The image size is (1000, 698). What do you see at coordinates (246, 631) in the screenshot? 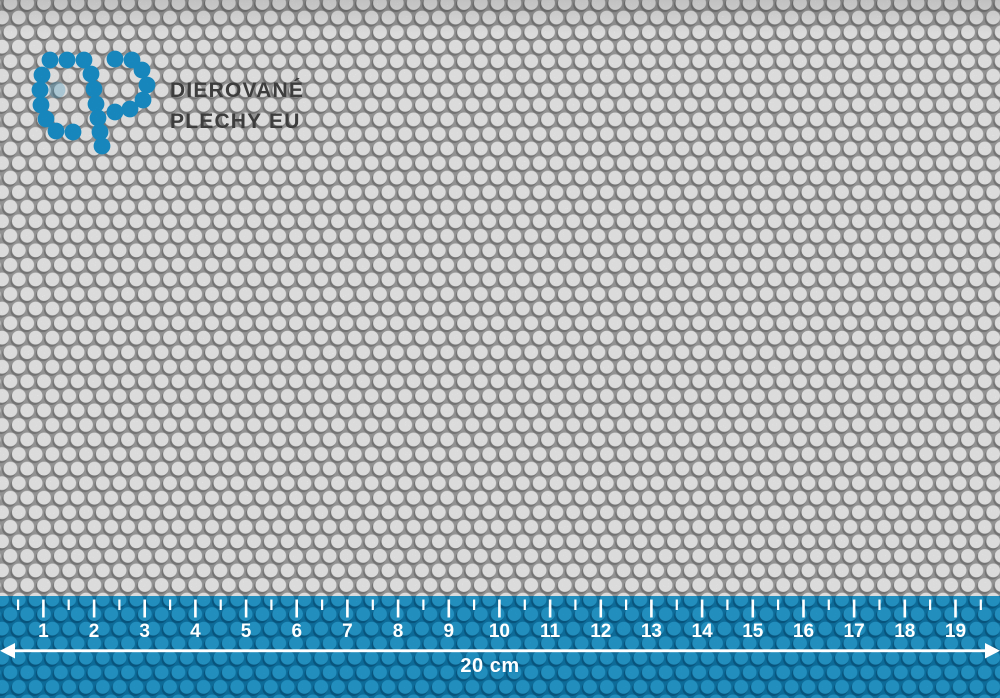
I see `ruler-number: 5` at bounding box center [246, 631].